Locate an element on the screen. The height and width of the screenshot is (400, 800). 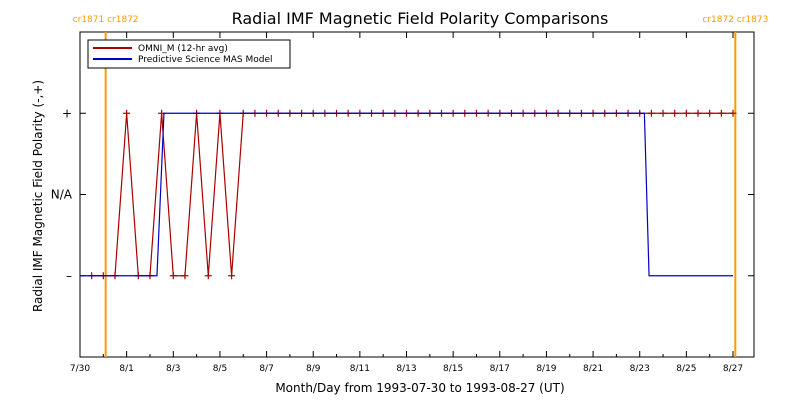
x-tick-label: 8/27 is located at coordinates (733, 369).